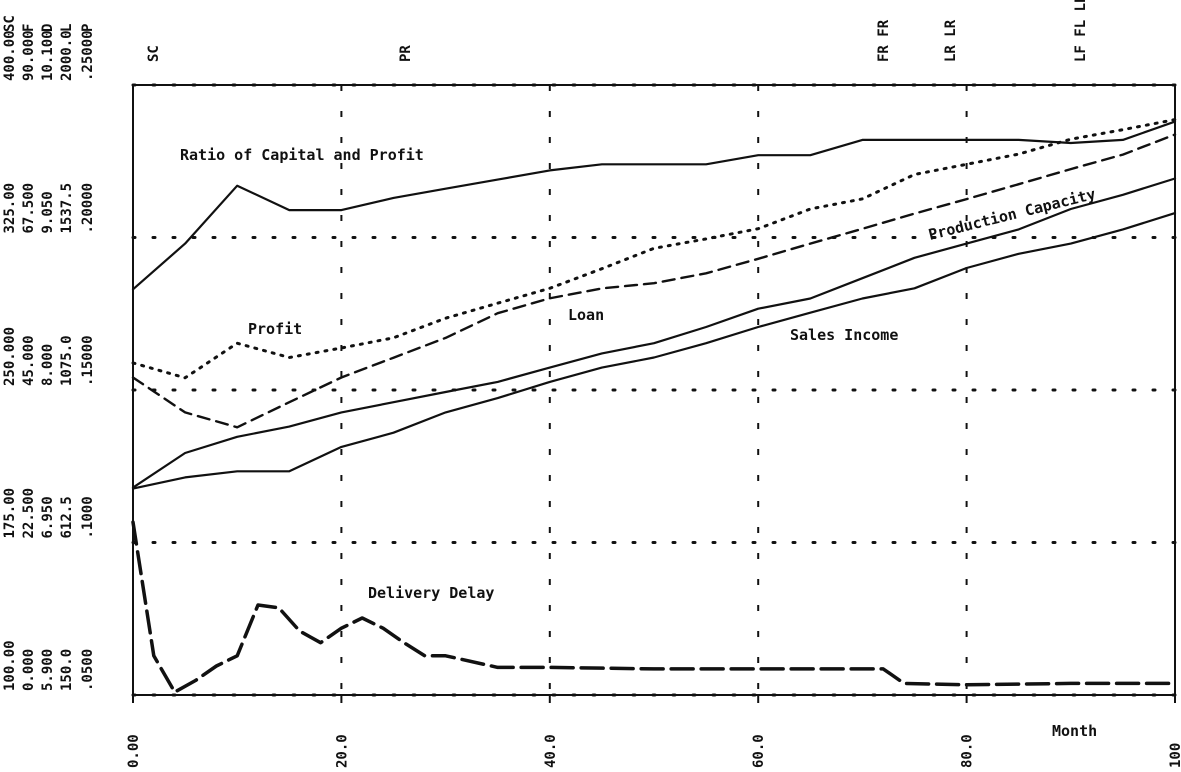  What do you see at coordinates (134, 751) in the screenshot?
I see `x-tick-label: 0.00` at bounding box center [134, 751].